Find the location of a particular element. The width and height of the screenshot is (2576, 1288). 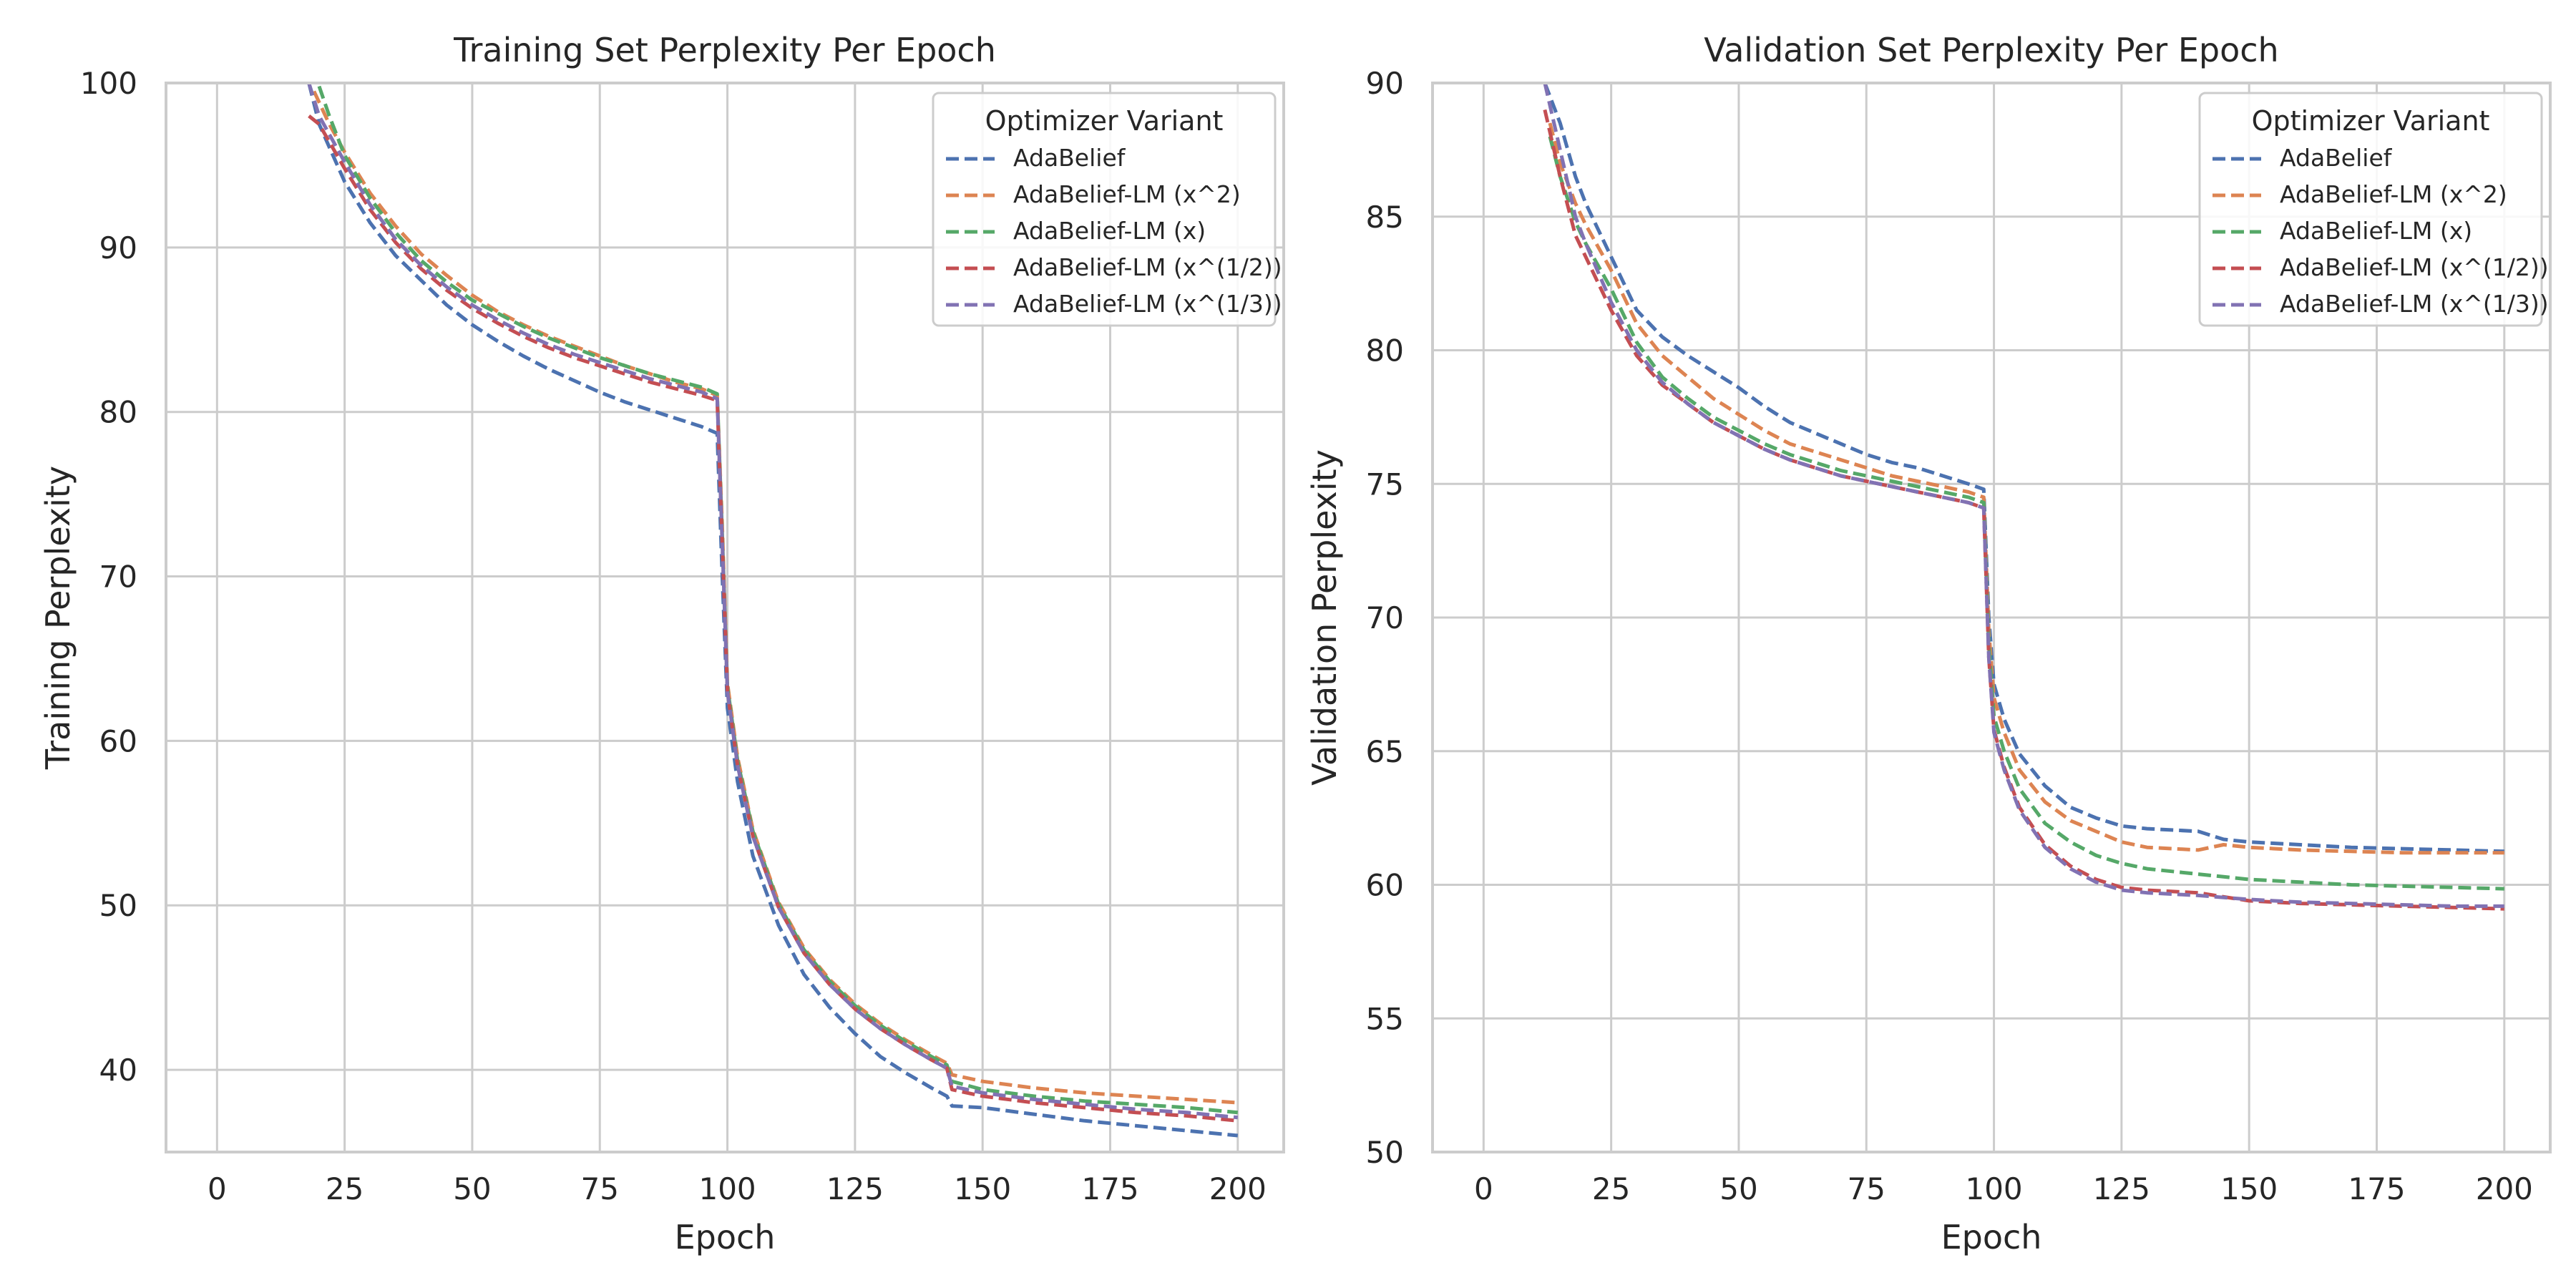

y-tick-labels: 50 55 60 65 70 75 80 85 90 is located at coordinates (1385, 618).